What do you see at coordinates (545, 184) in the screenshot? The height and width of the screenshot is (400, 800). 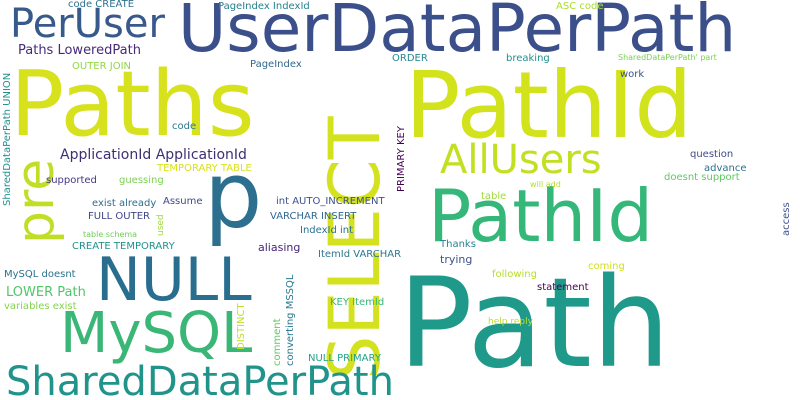 I see `word-will-add: will add` at bounding box center [545, 184].